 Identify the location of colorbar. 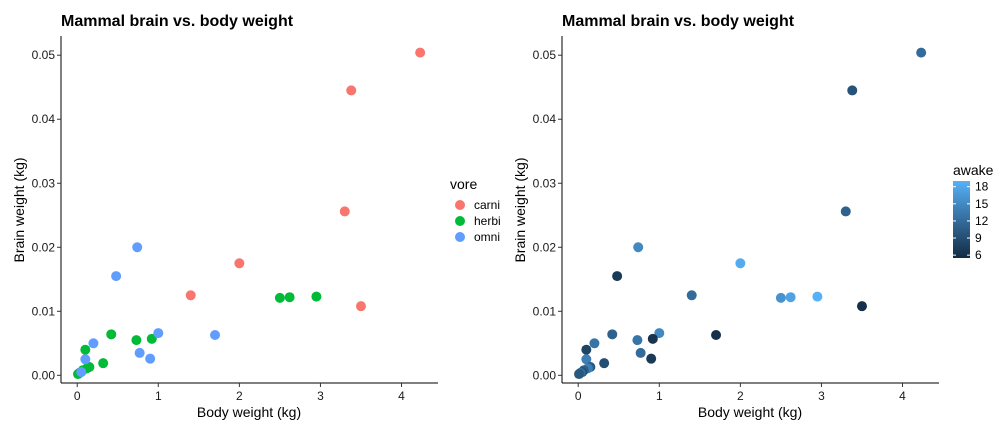
(961, 219).